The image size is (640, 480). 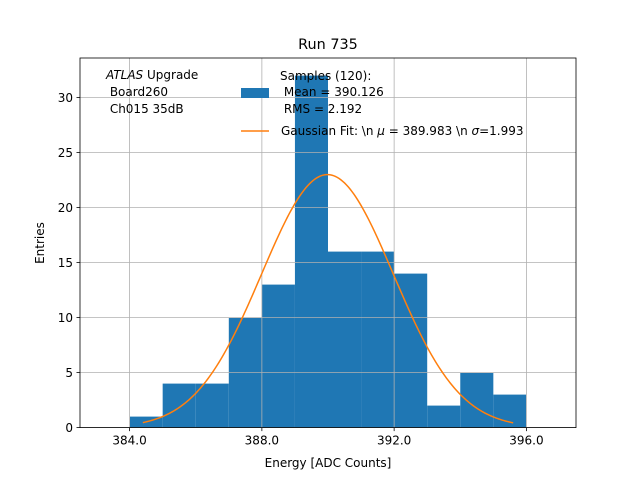 I want to click on legend-fit-middle: = 389.983 \n, so click(x=428, y=131).